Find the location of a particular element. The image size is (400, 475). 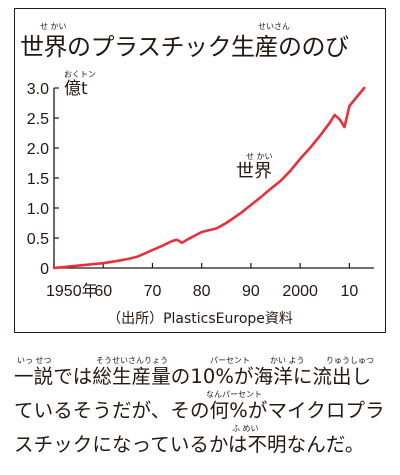

chart-title: 世界のプラスチック生産ののび is located at coordinates (184, 47).